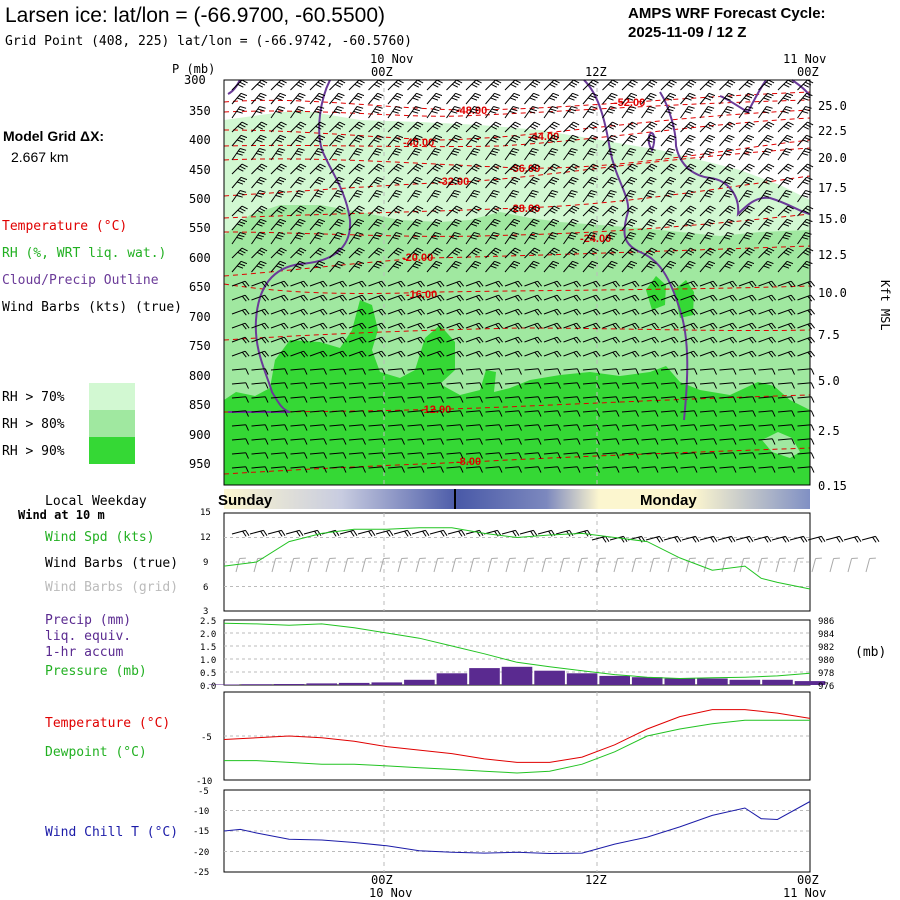 The image size is (900, 900). What do you see at coordinates (826, 648) in the screenshot?
I see `svg-text: 982` at bounding box center [826, 648].